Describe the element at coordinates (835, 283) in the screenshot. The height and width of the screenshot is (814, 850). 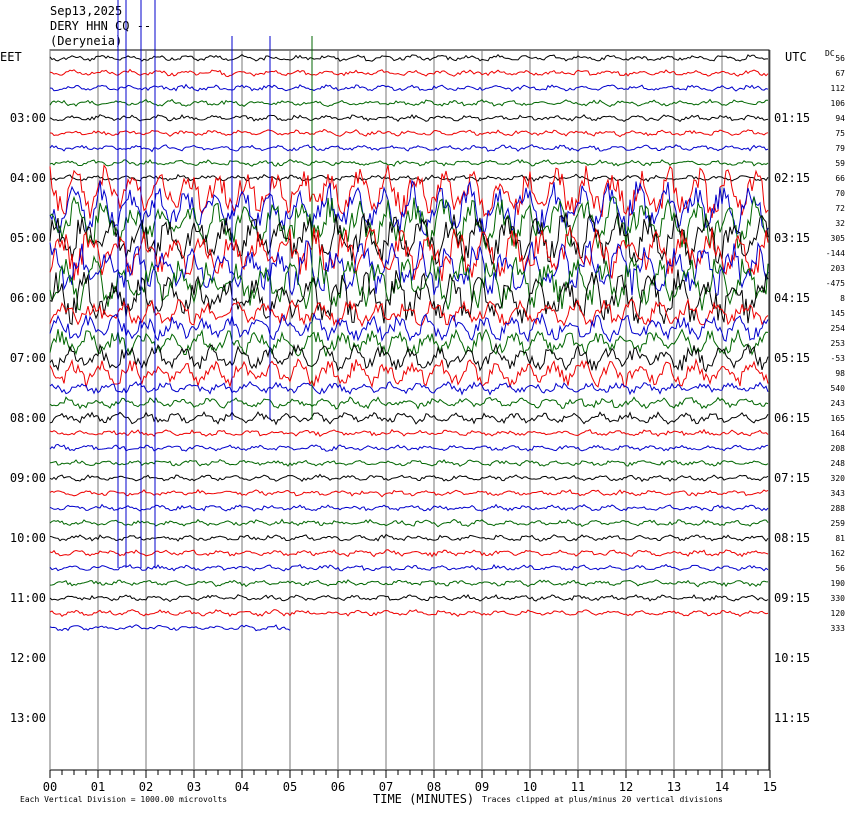
I see `dc-offset: -475` at that location.